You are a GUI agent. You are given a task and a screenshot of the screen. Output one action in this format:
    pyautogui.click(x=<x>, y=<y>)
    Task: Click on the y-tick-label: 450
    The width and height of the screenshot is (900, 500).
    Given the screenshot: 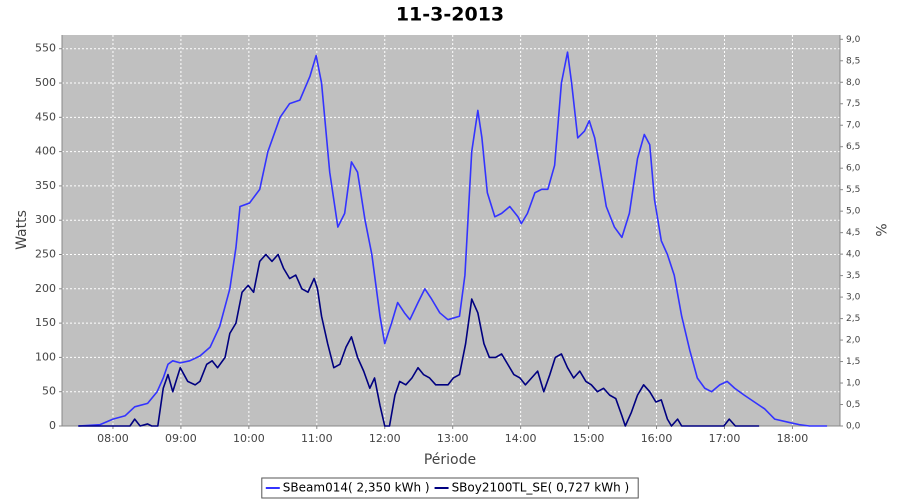 What is the action you would take?
    pyautogui.click(x=45, y=116)
    